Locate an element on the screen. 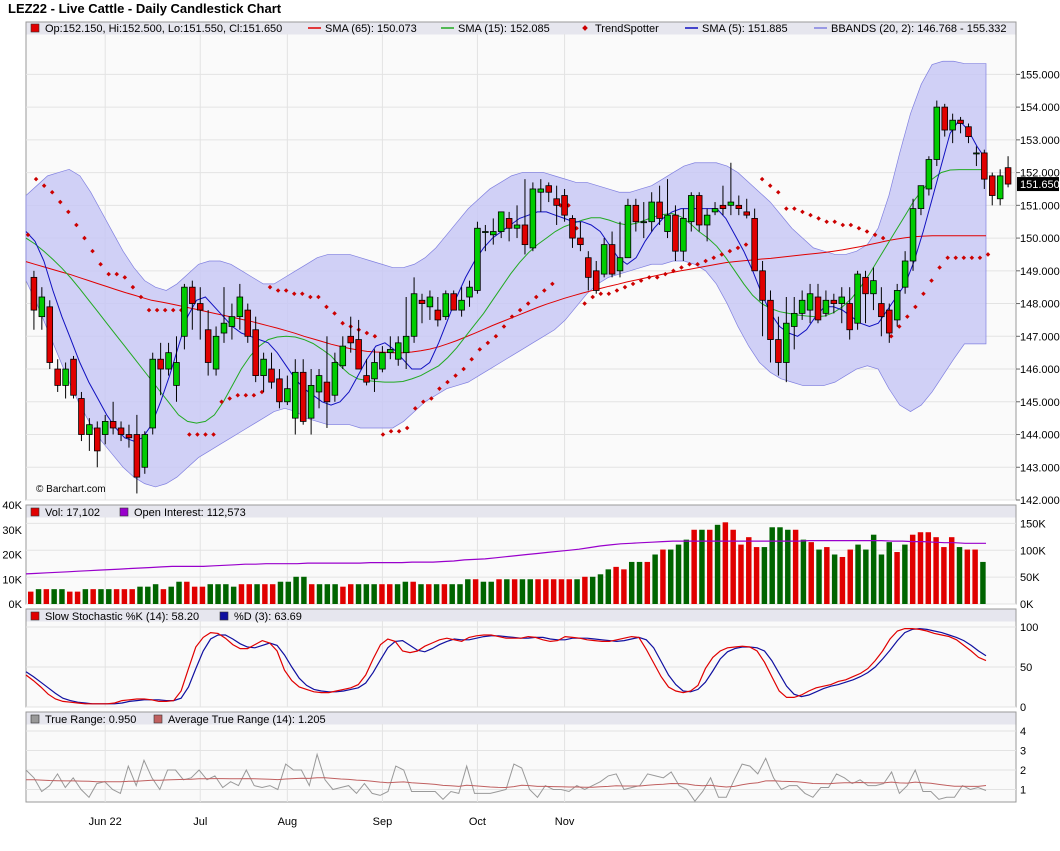 This screenshot has width=1060, height=851. vol-right-tick: 100K is located at coordinates (1033, 551).